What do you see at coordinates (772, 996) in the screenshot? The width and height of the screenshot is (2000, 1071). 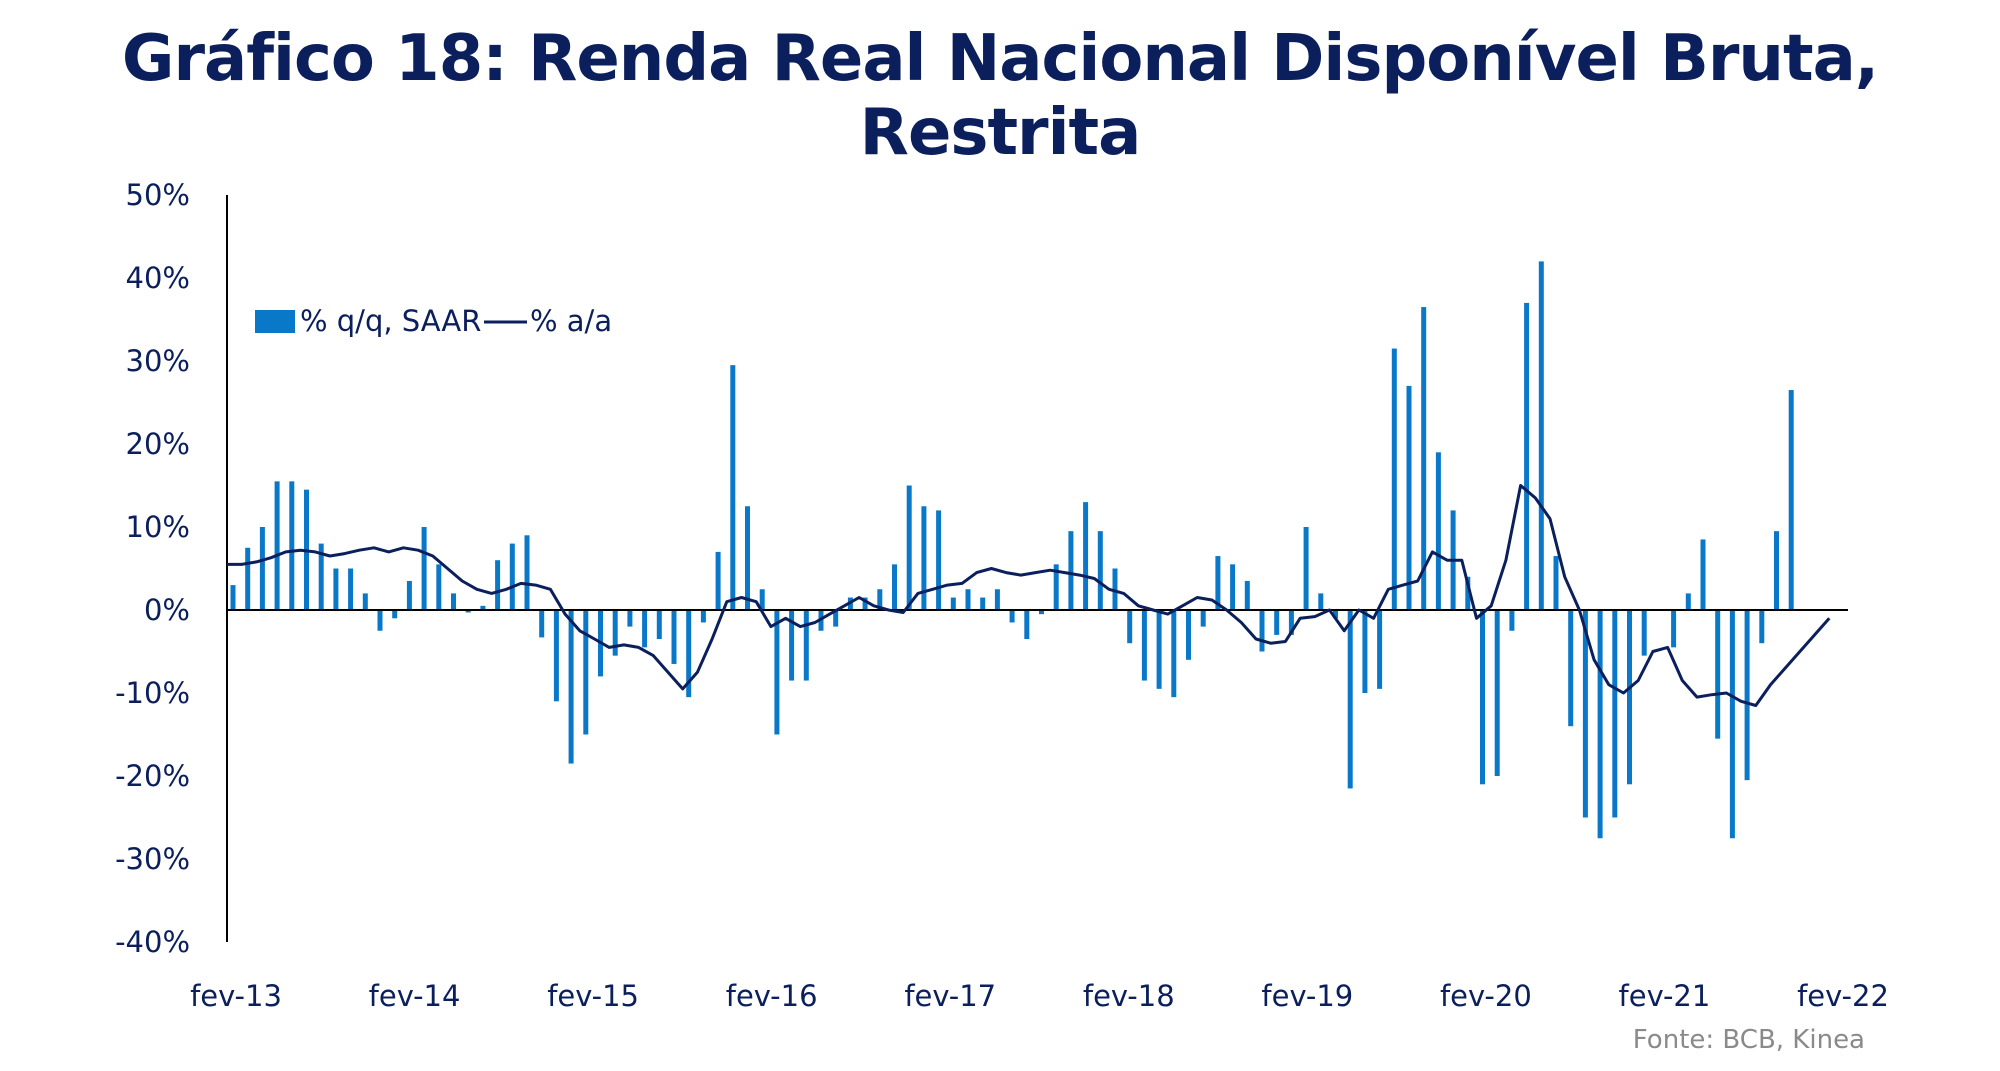 I see `x-tick-label: fev-16` at bounding box center [772, 996].